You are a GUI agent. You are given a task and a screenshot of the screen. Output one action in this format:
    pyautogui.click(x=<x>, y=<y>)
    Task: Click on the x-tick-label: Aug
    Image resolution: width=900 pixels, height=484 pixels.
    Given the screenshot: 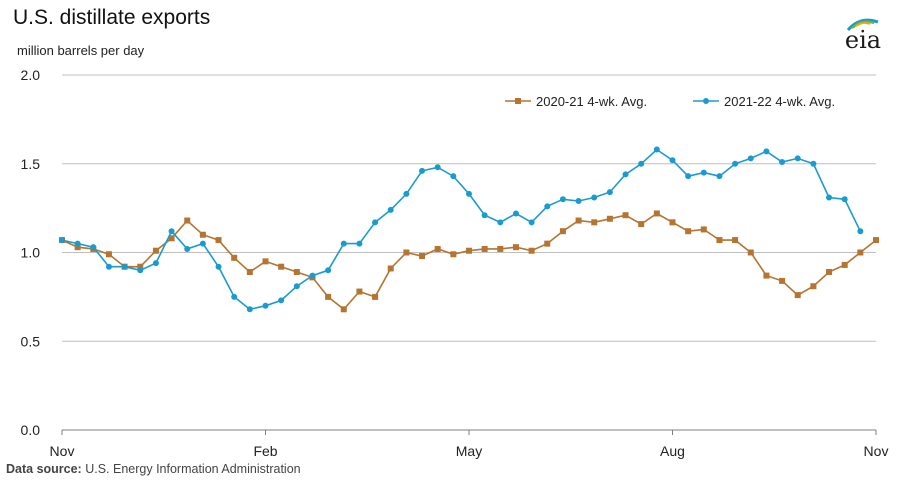 What is the action you would take?
    pyautogui.click(x=672, y=451)
    